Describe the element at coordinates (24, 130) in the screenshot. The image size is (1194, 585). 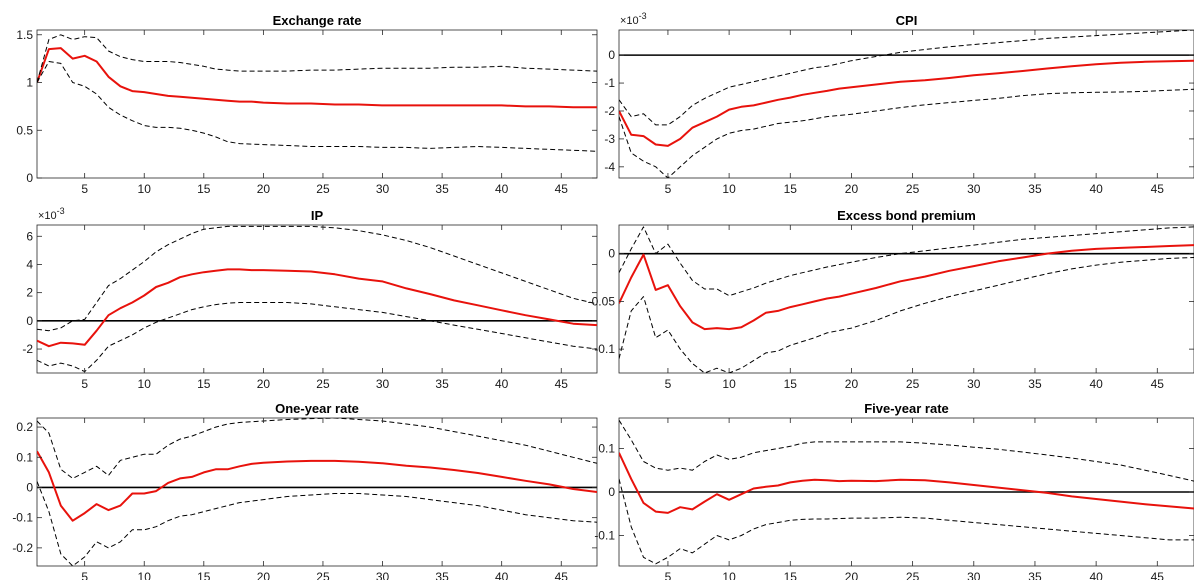
I see `y-tick-label: 0.5` at that location.